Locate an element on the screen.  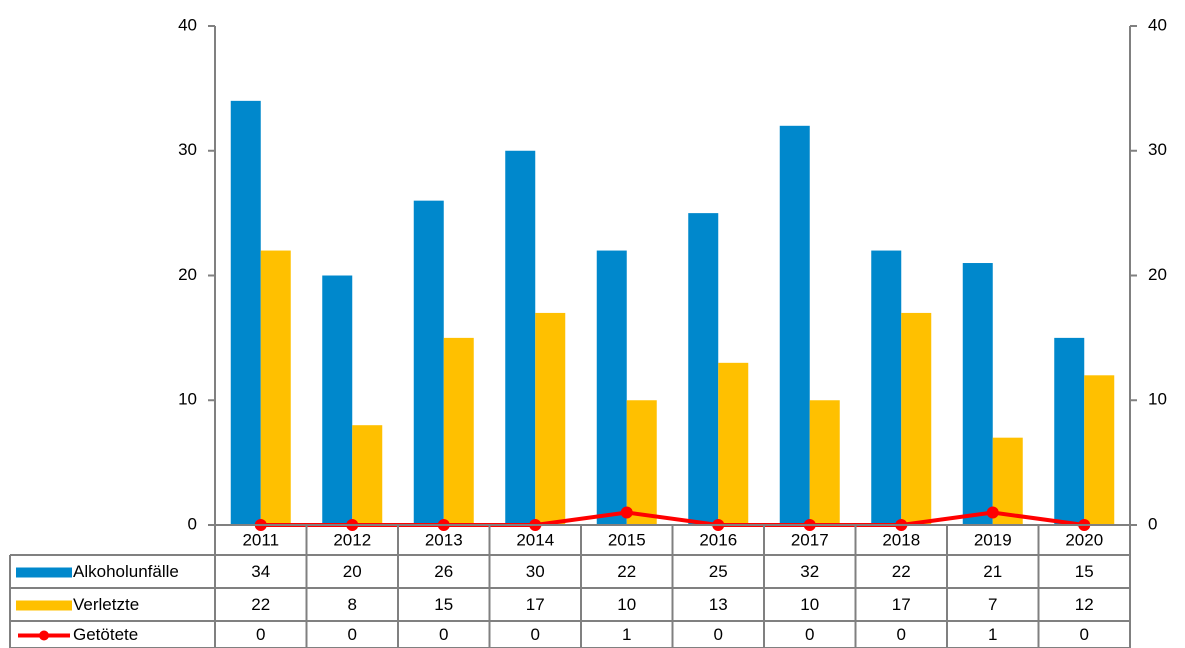
y-tick-label: 0 is located at coordinates (192, 523).